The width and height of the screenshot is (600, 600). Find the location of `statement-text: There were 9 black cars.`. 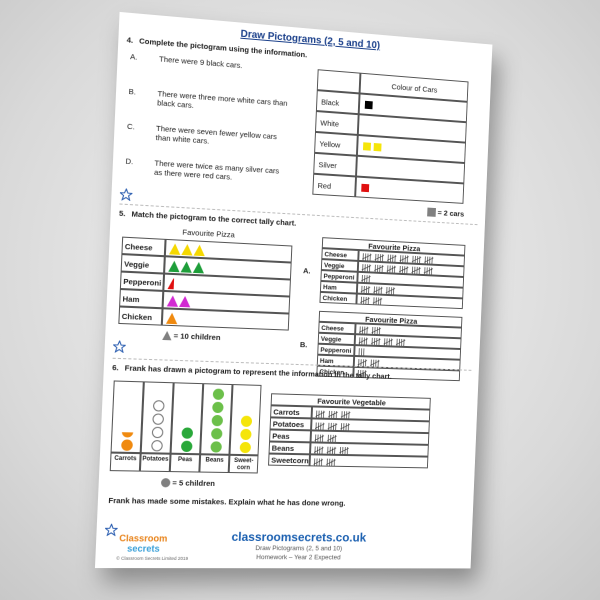

statement-text: There were 9 black cars. is located at coordinates (200, 62).